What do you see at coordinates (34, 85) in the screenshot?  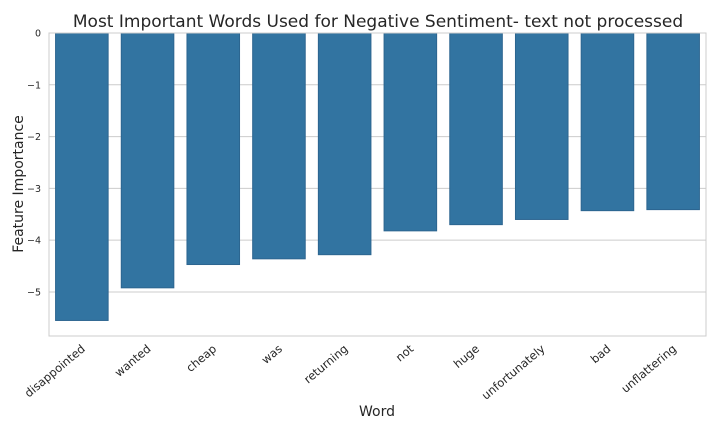 I see `y-tick-label: −1` at bounding box center [34, 85].